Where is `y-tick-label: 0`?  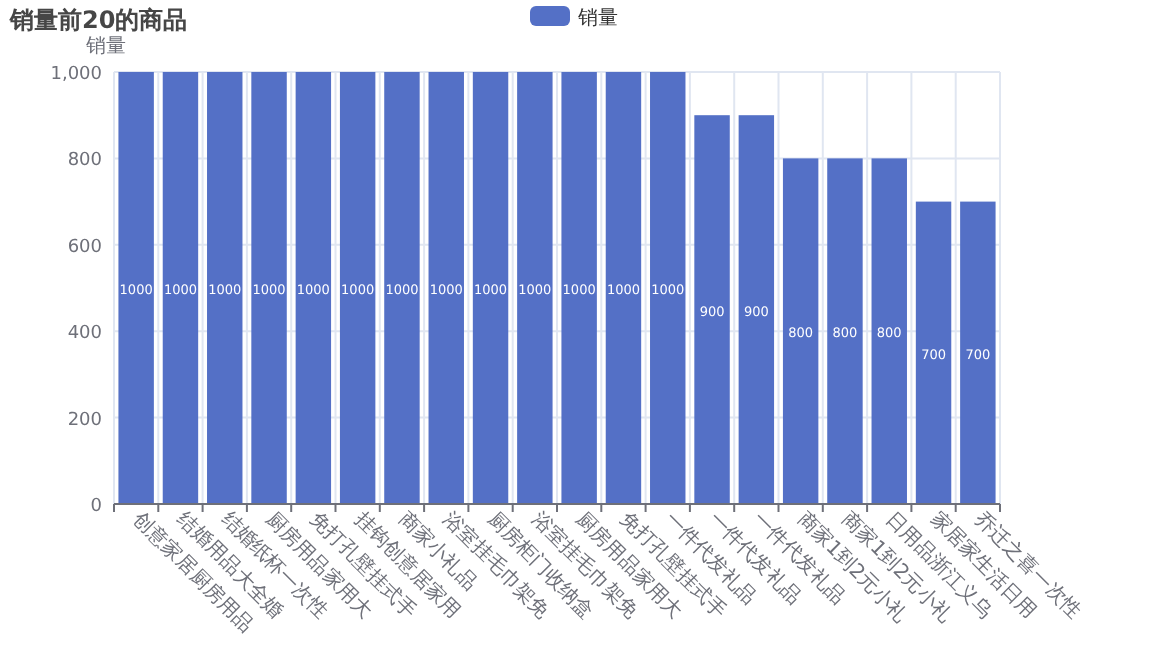
y-tick-label: 0 is located at coordinates (96, 507).